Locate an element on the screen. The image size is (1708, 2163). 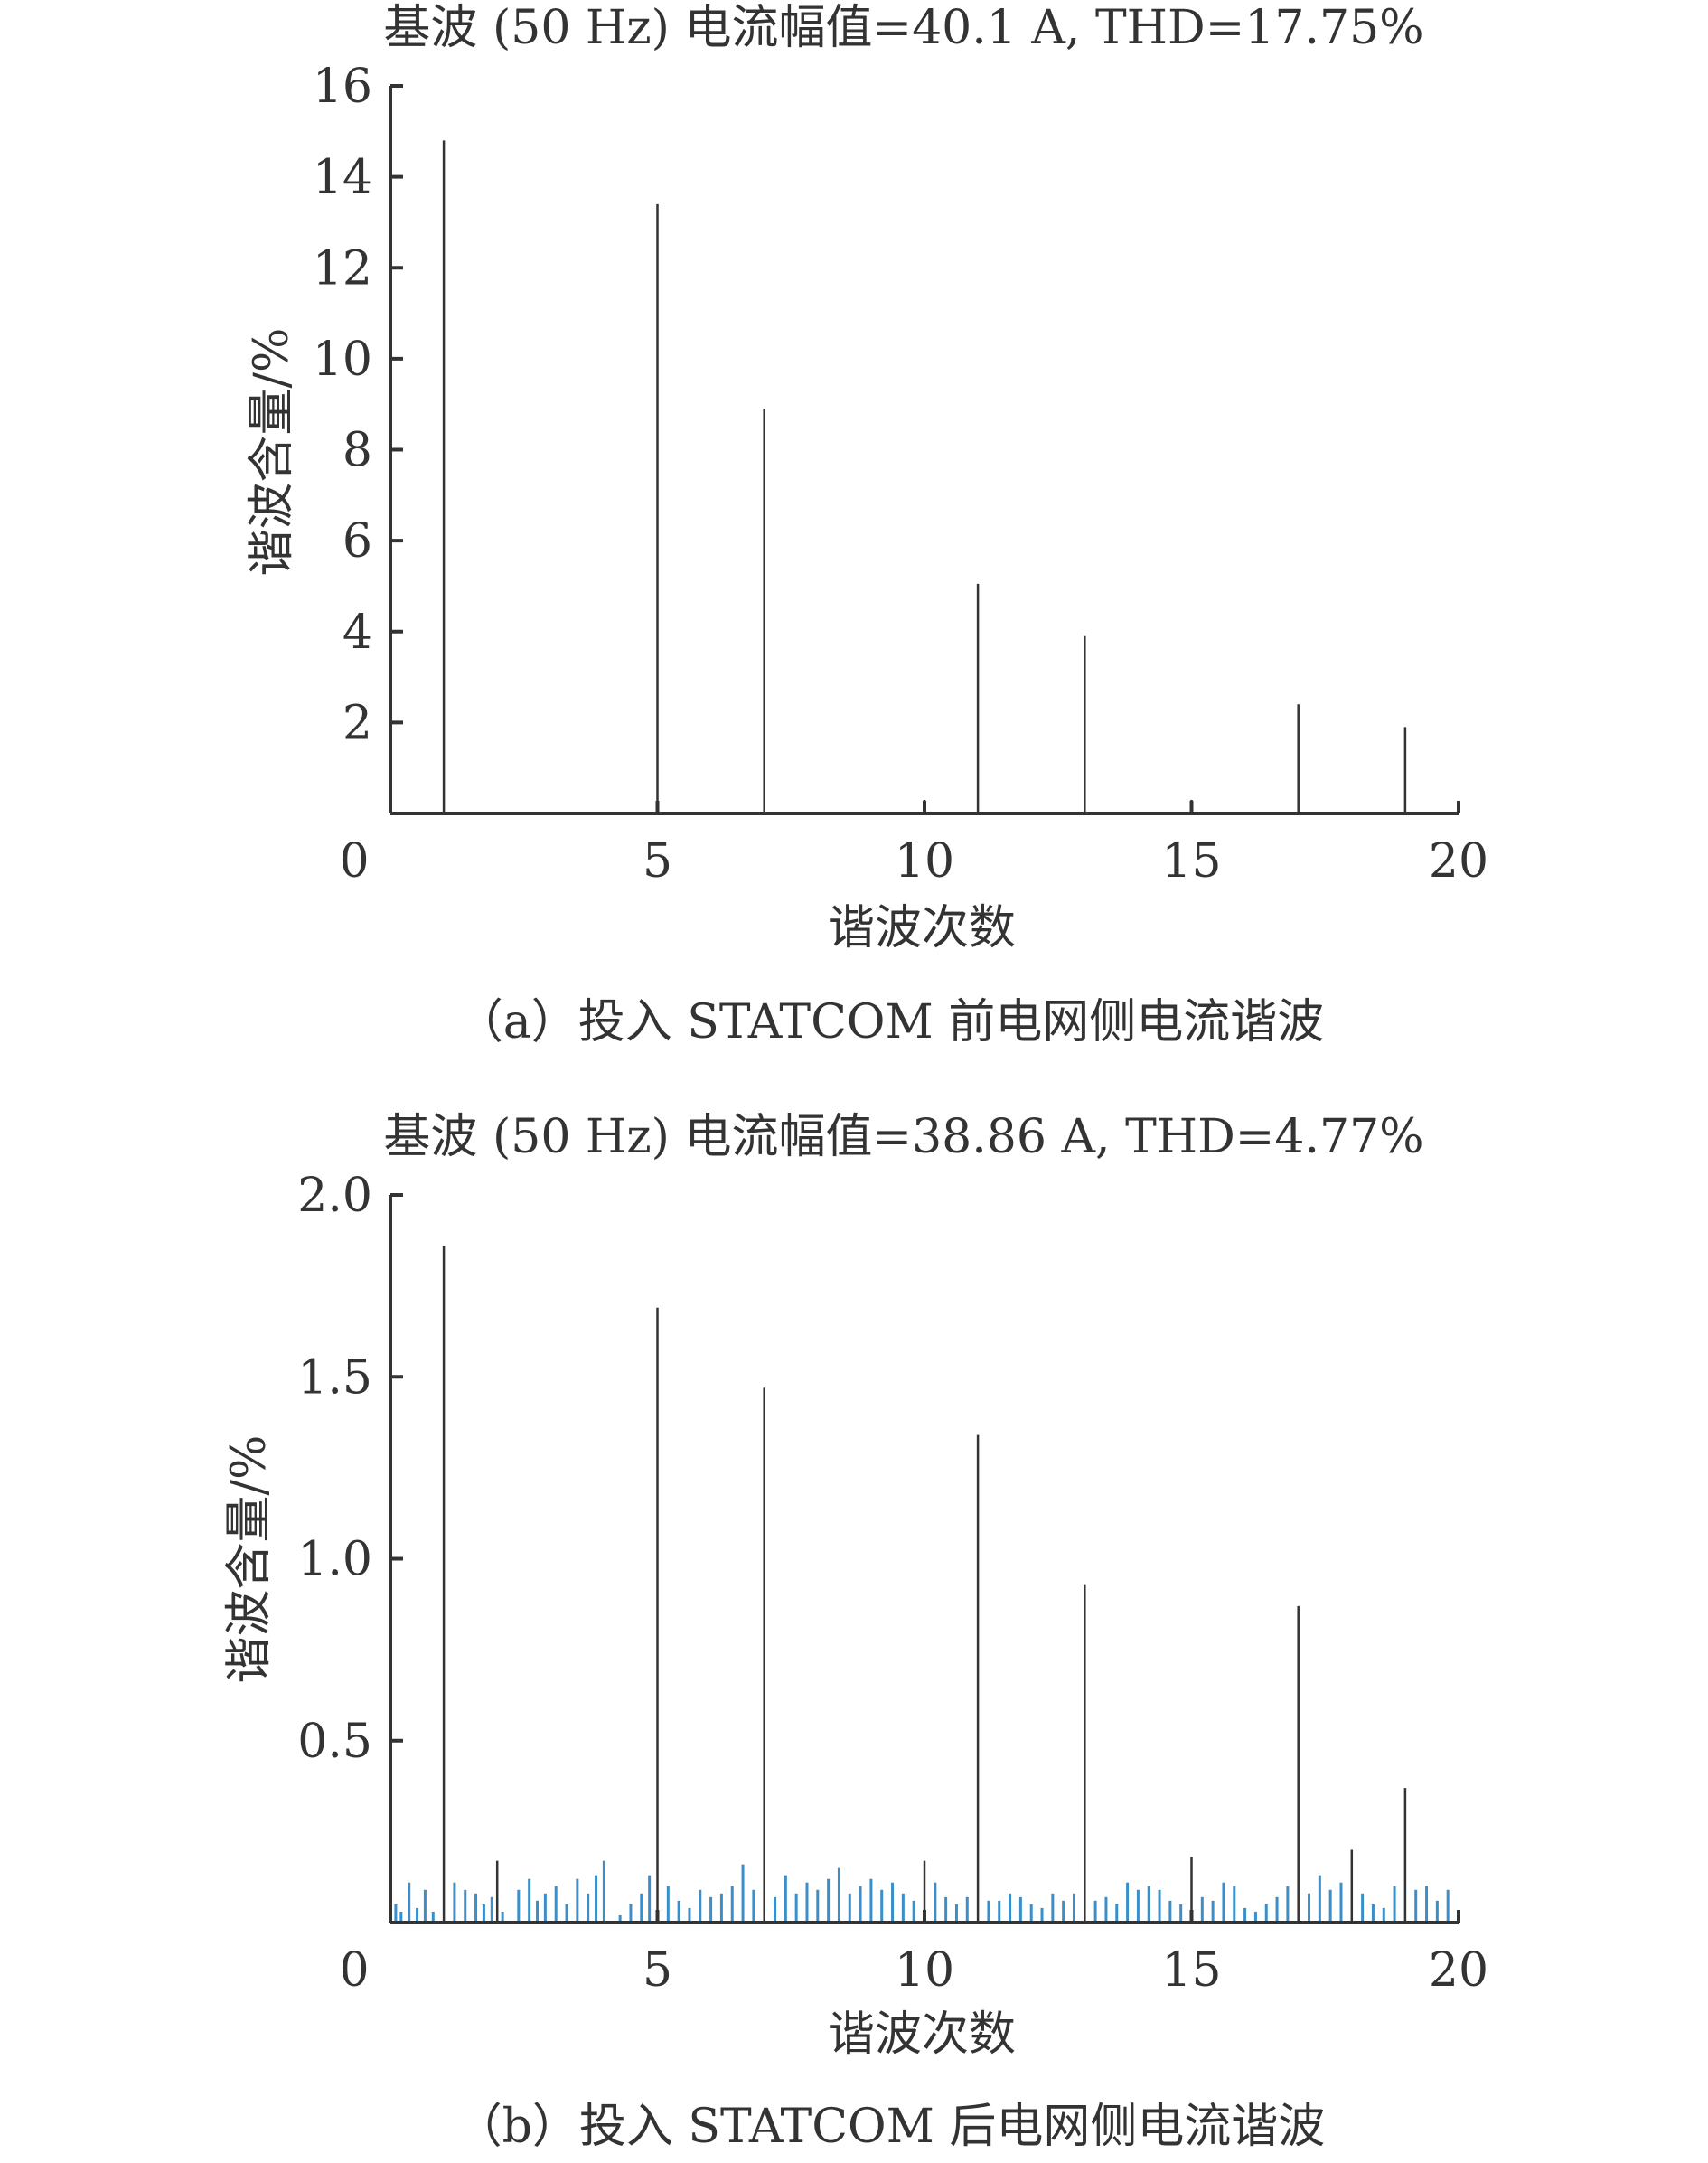
panel-b-x-ticks: 0 5 10 15 20 is located at coordinates (913, 1954).